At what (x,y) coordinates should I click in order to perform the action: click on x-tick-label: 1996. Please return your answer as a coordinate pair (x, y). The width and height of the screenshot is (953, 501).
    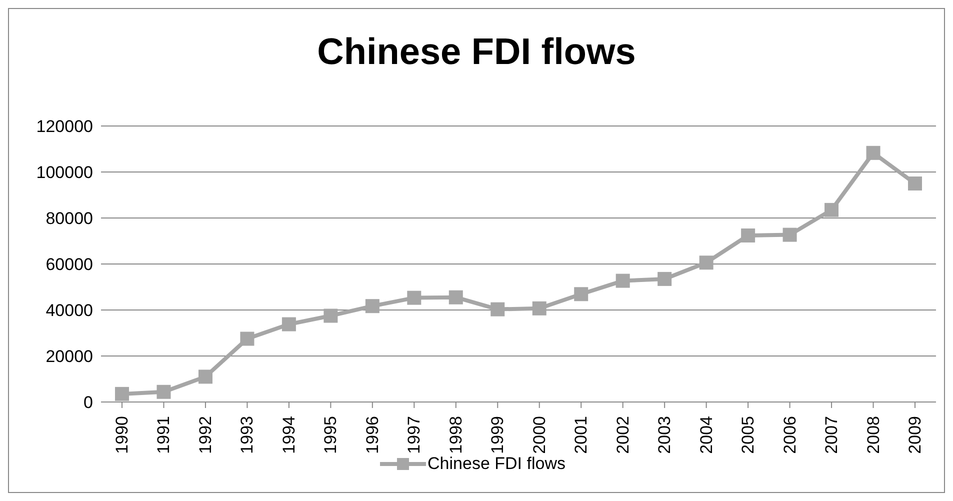
    Looking at the image, I should click on (372, 435).